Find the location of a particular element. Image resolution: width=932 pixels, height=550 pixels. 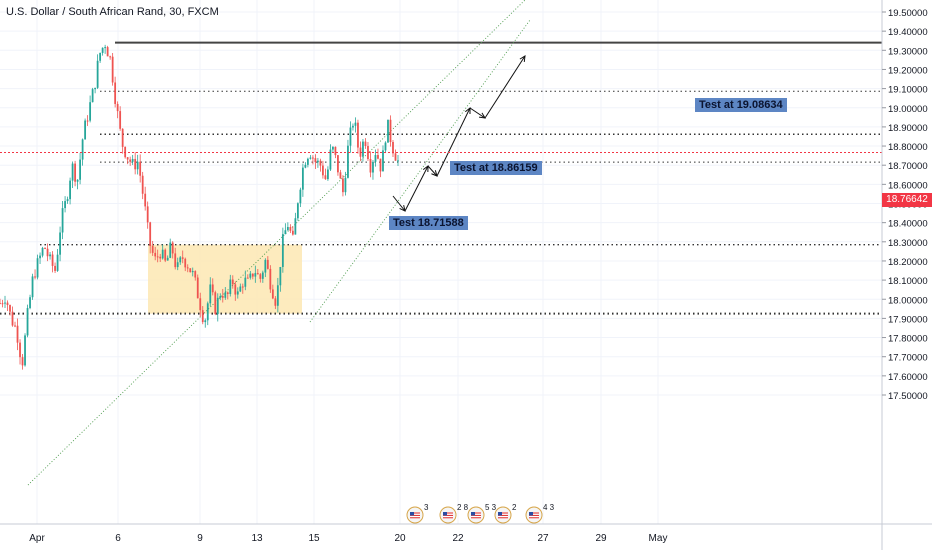

price-tick-label: 17.90000 is located at coordinates (908, 319).